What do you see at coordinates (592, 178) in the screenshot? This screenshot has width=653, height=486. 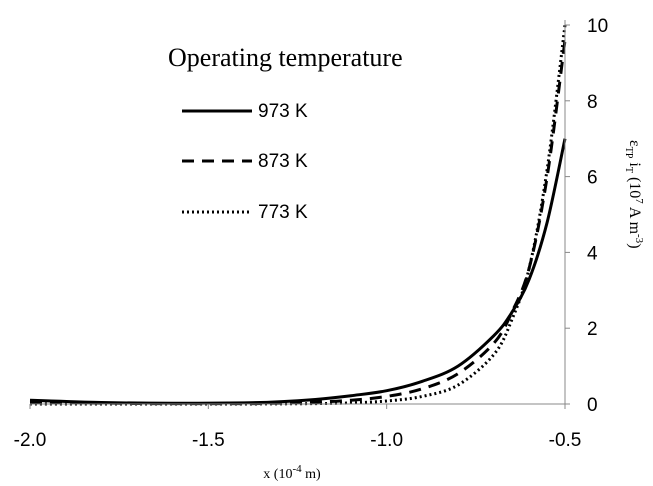 I see `y-tick-label: 6` at bounding box center [592, 178].